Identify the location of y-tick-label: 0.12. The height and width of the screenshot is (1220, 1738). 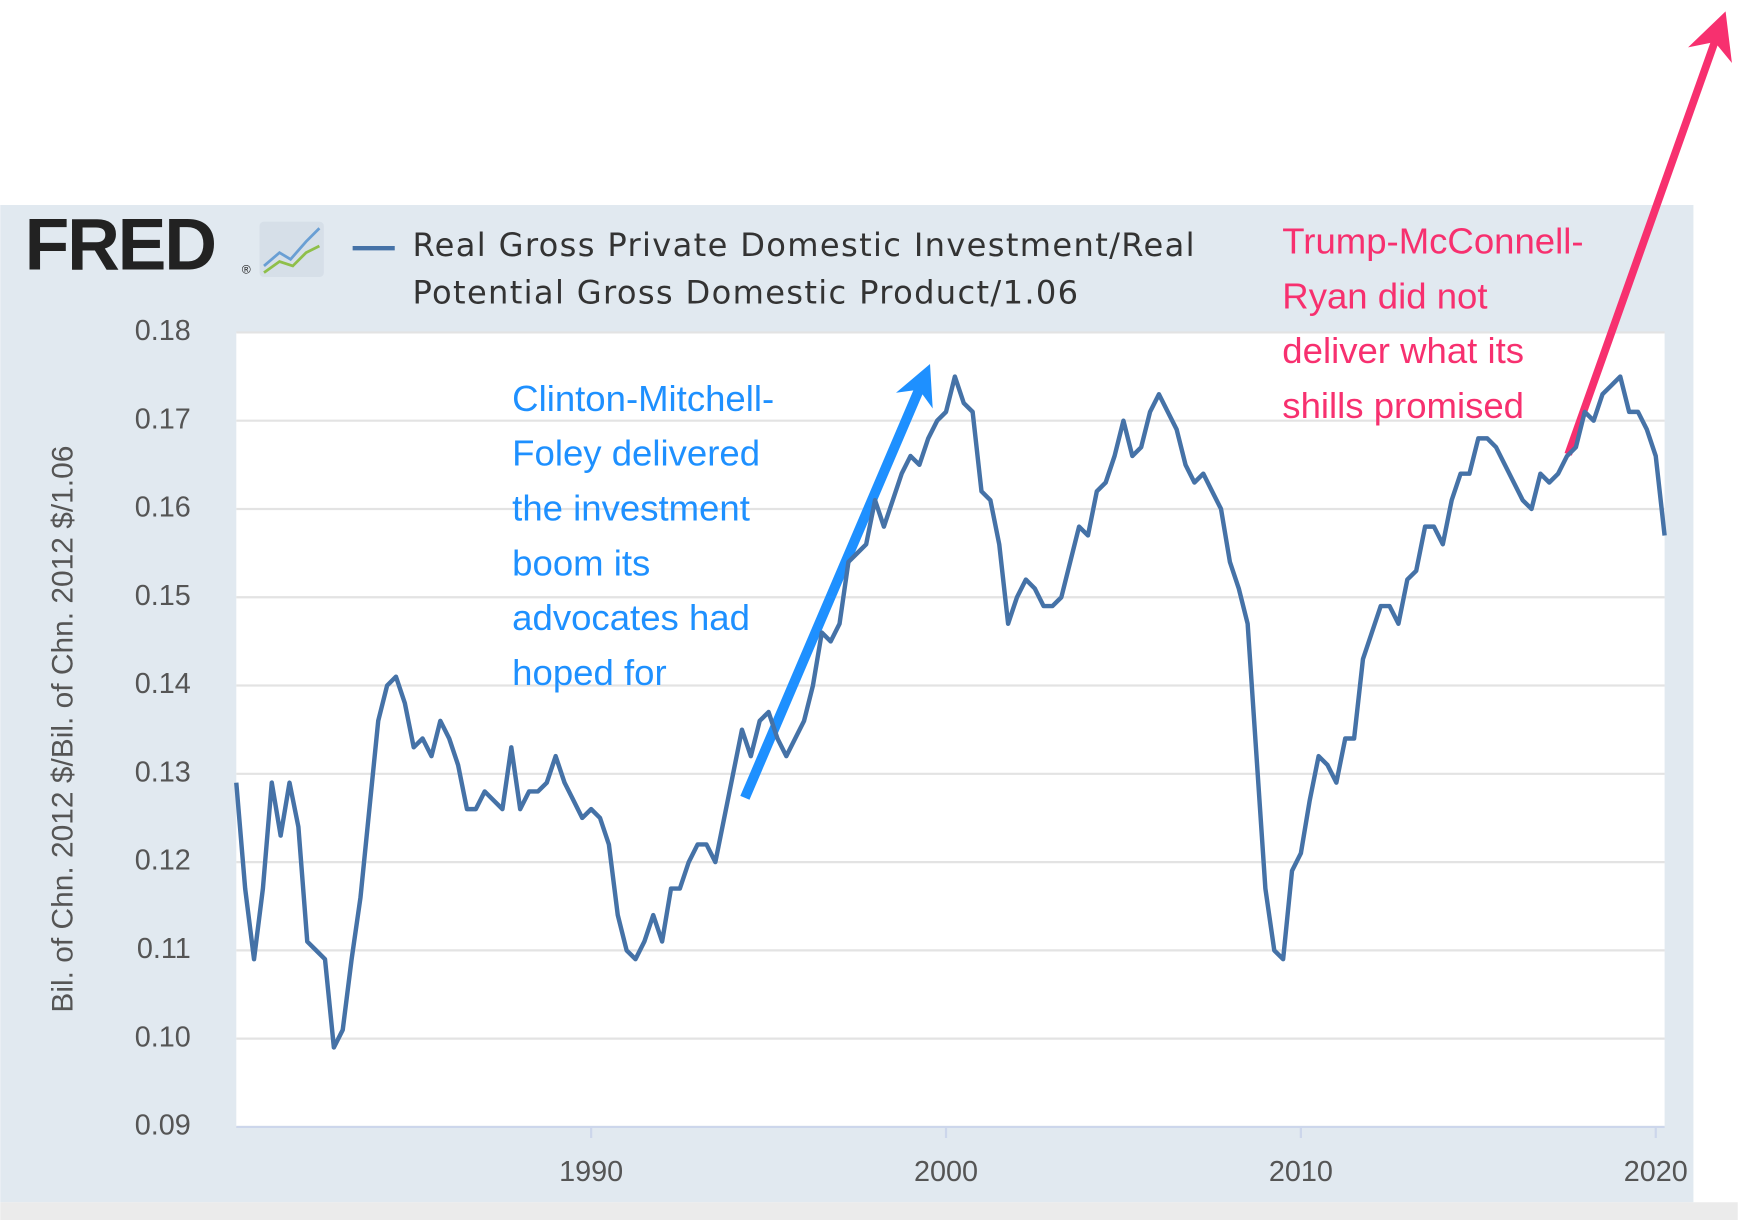
(163, 861).